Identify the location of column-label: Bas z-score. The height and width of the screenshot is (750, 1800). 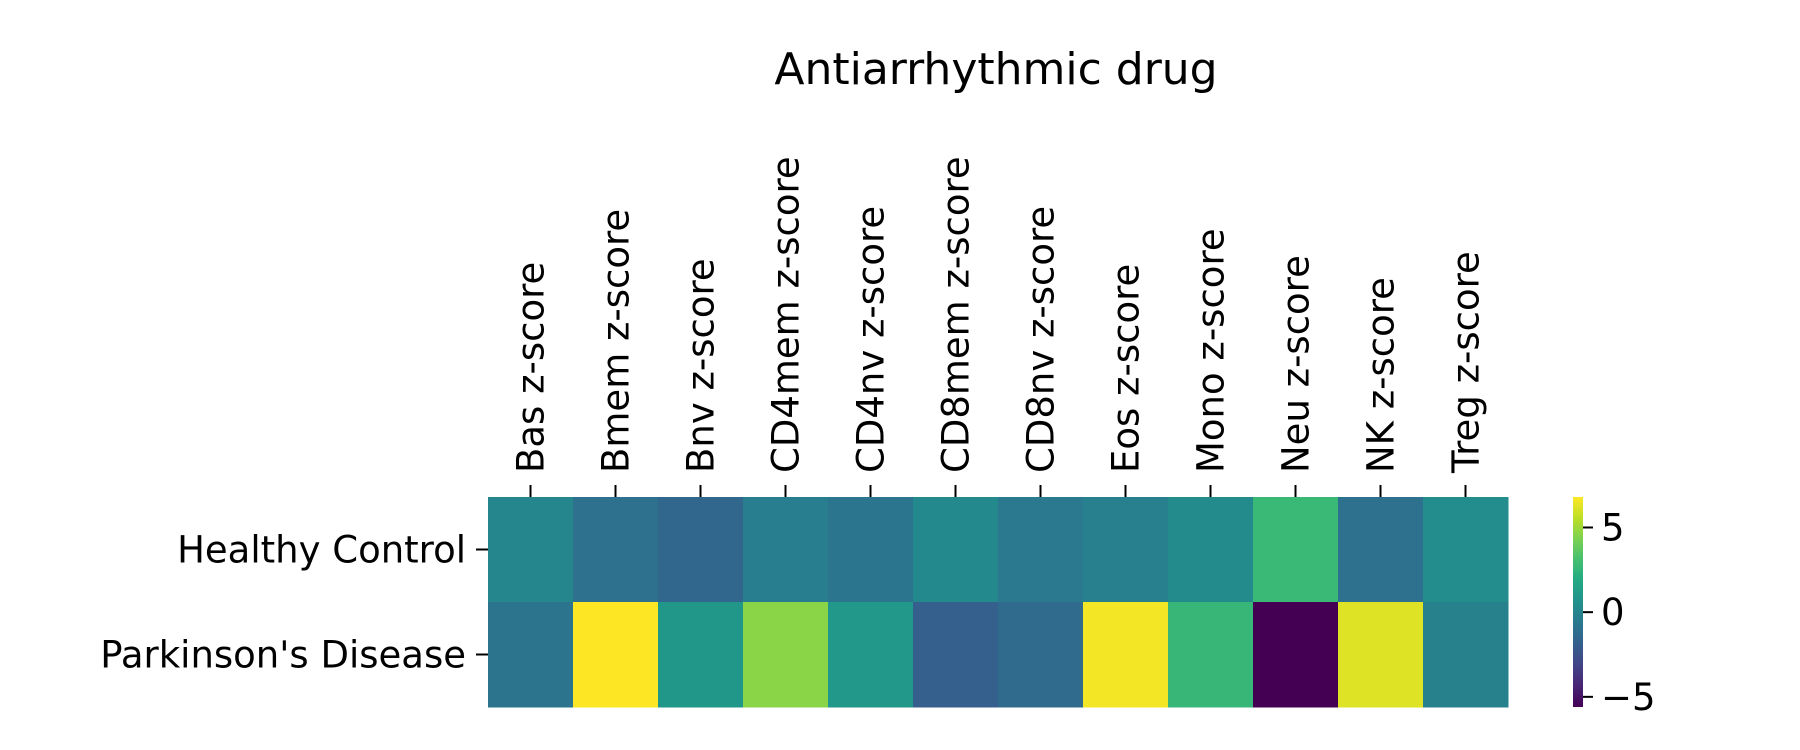
(531, 367).